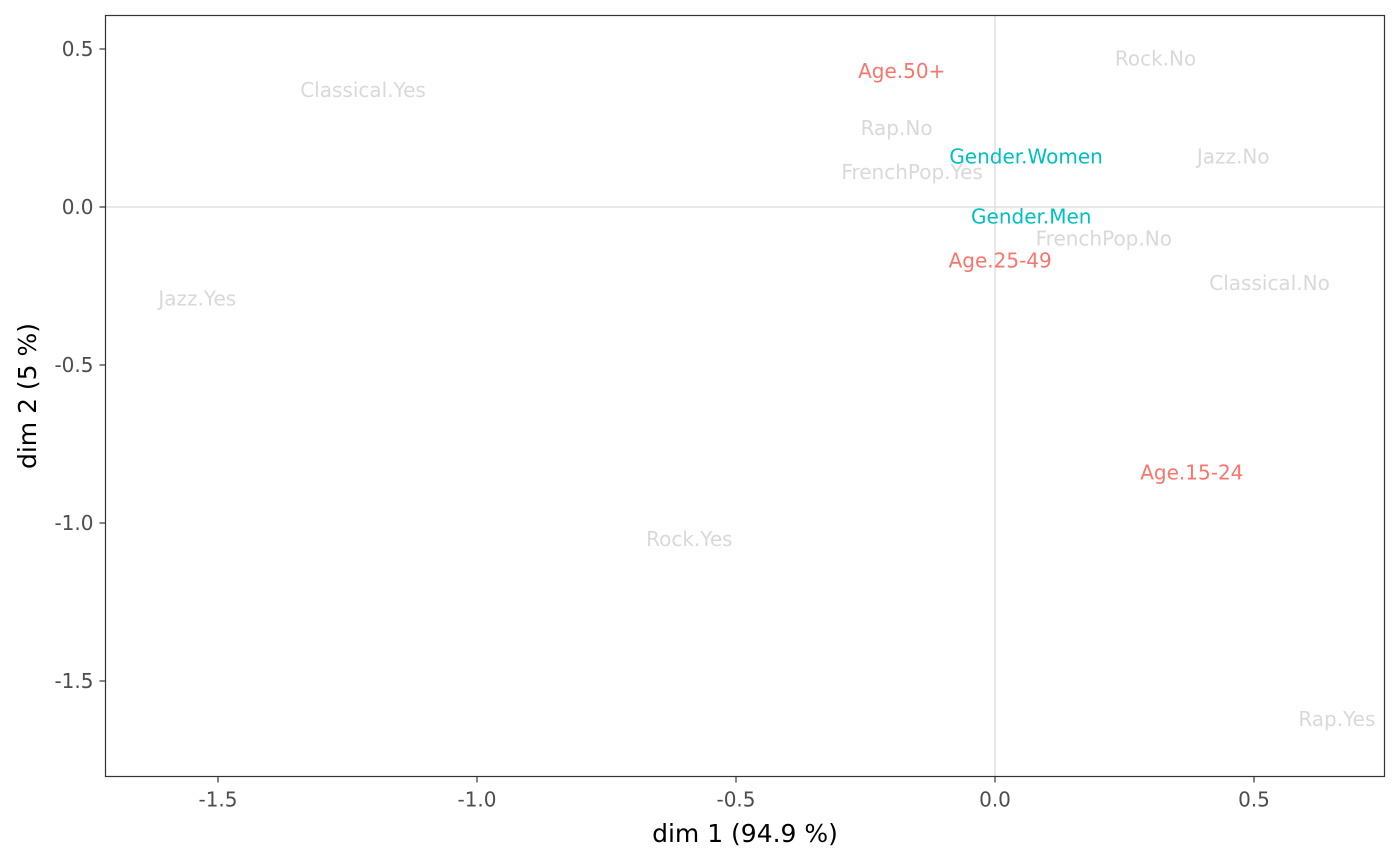  I want to click on point-label-frenchpop-no: FrenchPop.No, so click(1104, 239).